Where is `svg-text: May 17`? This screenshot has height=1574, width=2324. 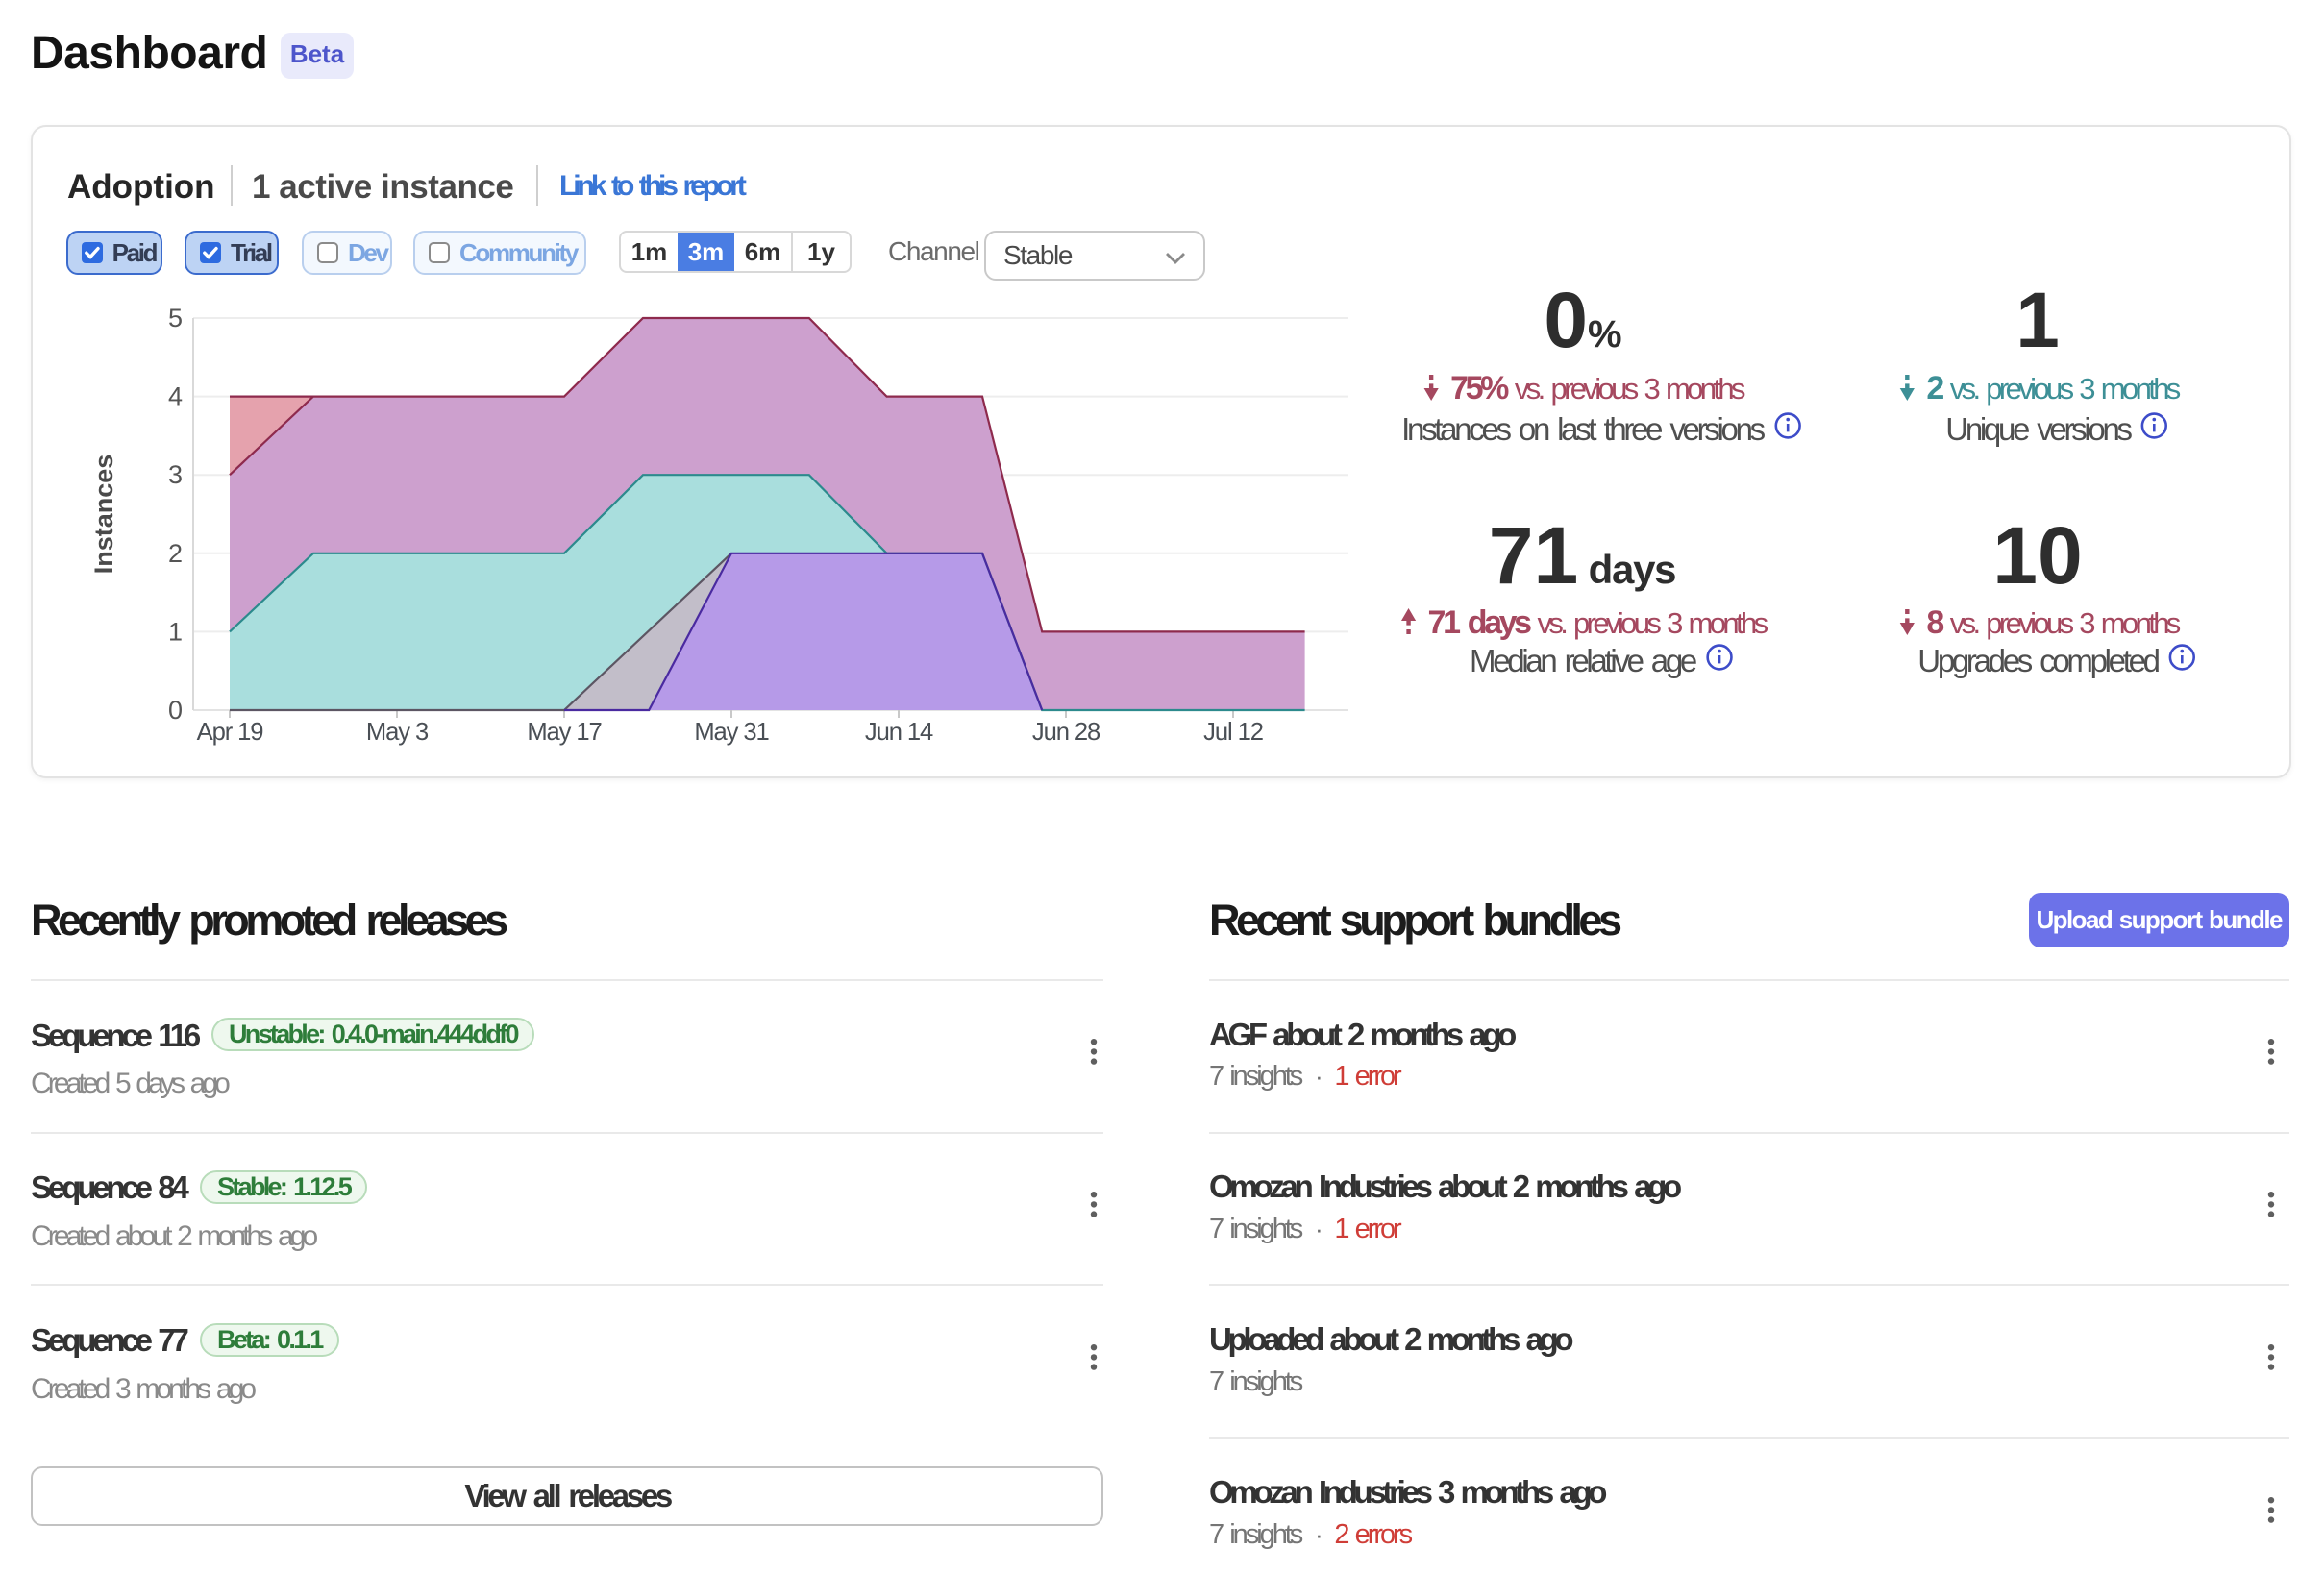
svg-text: May 17 is located at coordinates (564, 732).